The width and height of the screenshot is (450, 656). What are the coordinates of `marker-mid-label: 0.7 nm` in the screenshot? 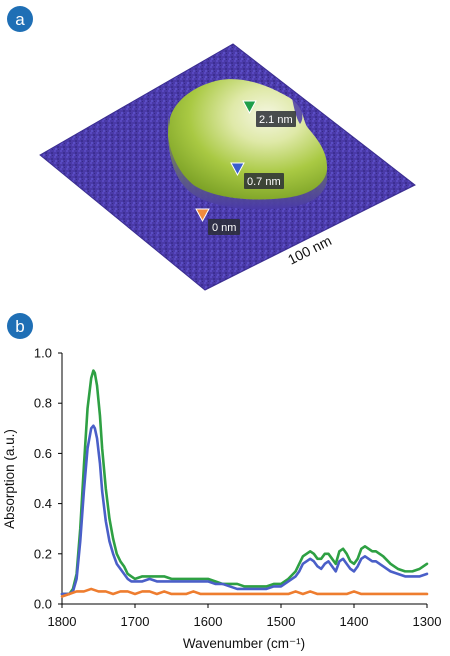 It's located at (264, 182).